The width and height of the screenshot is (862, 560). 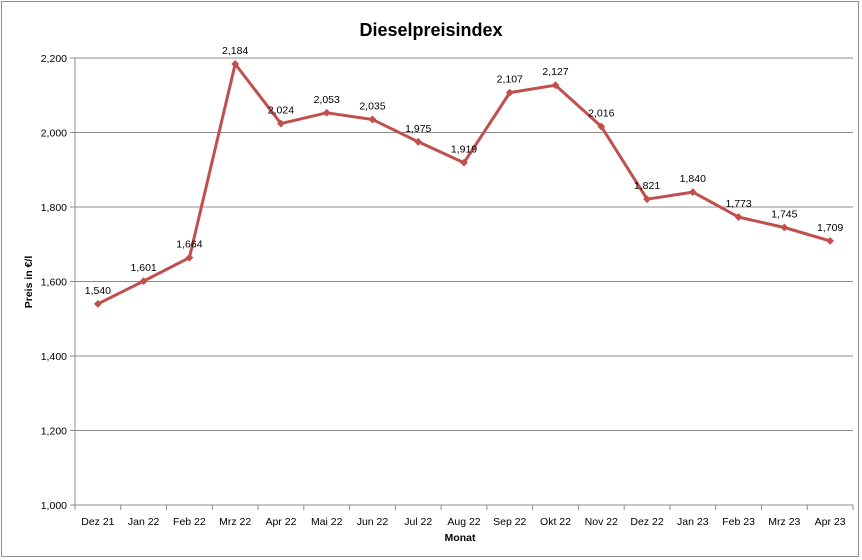 I want to click on data-label: 2,024, so click(x=281, y=111).